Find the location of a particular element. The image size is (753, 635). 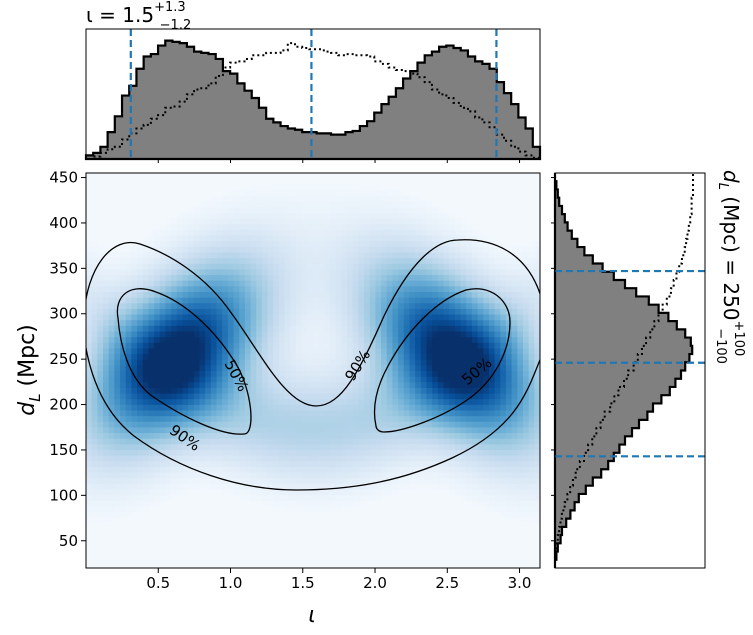

main-x-ticks: 0.5 1.0 1.5 2.0 2.5 3.0 is located at coordinates (338, 580).